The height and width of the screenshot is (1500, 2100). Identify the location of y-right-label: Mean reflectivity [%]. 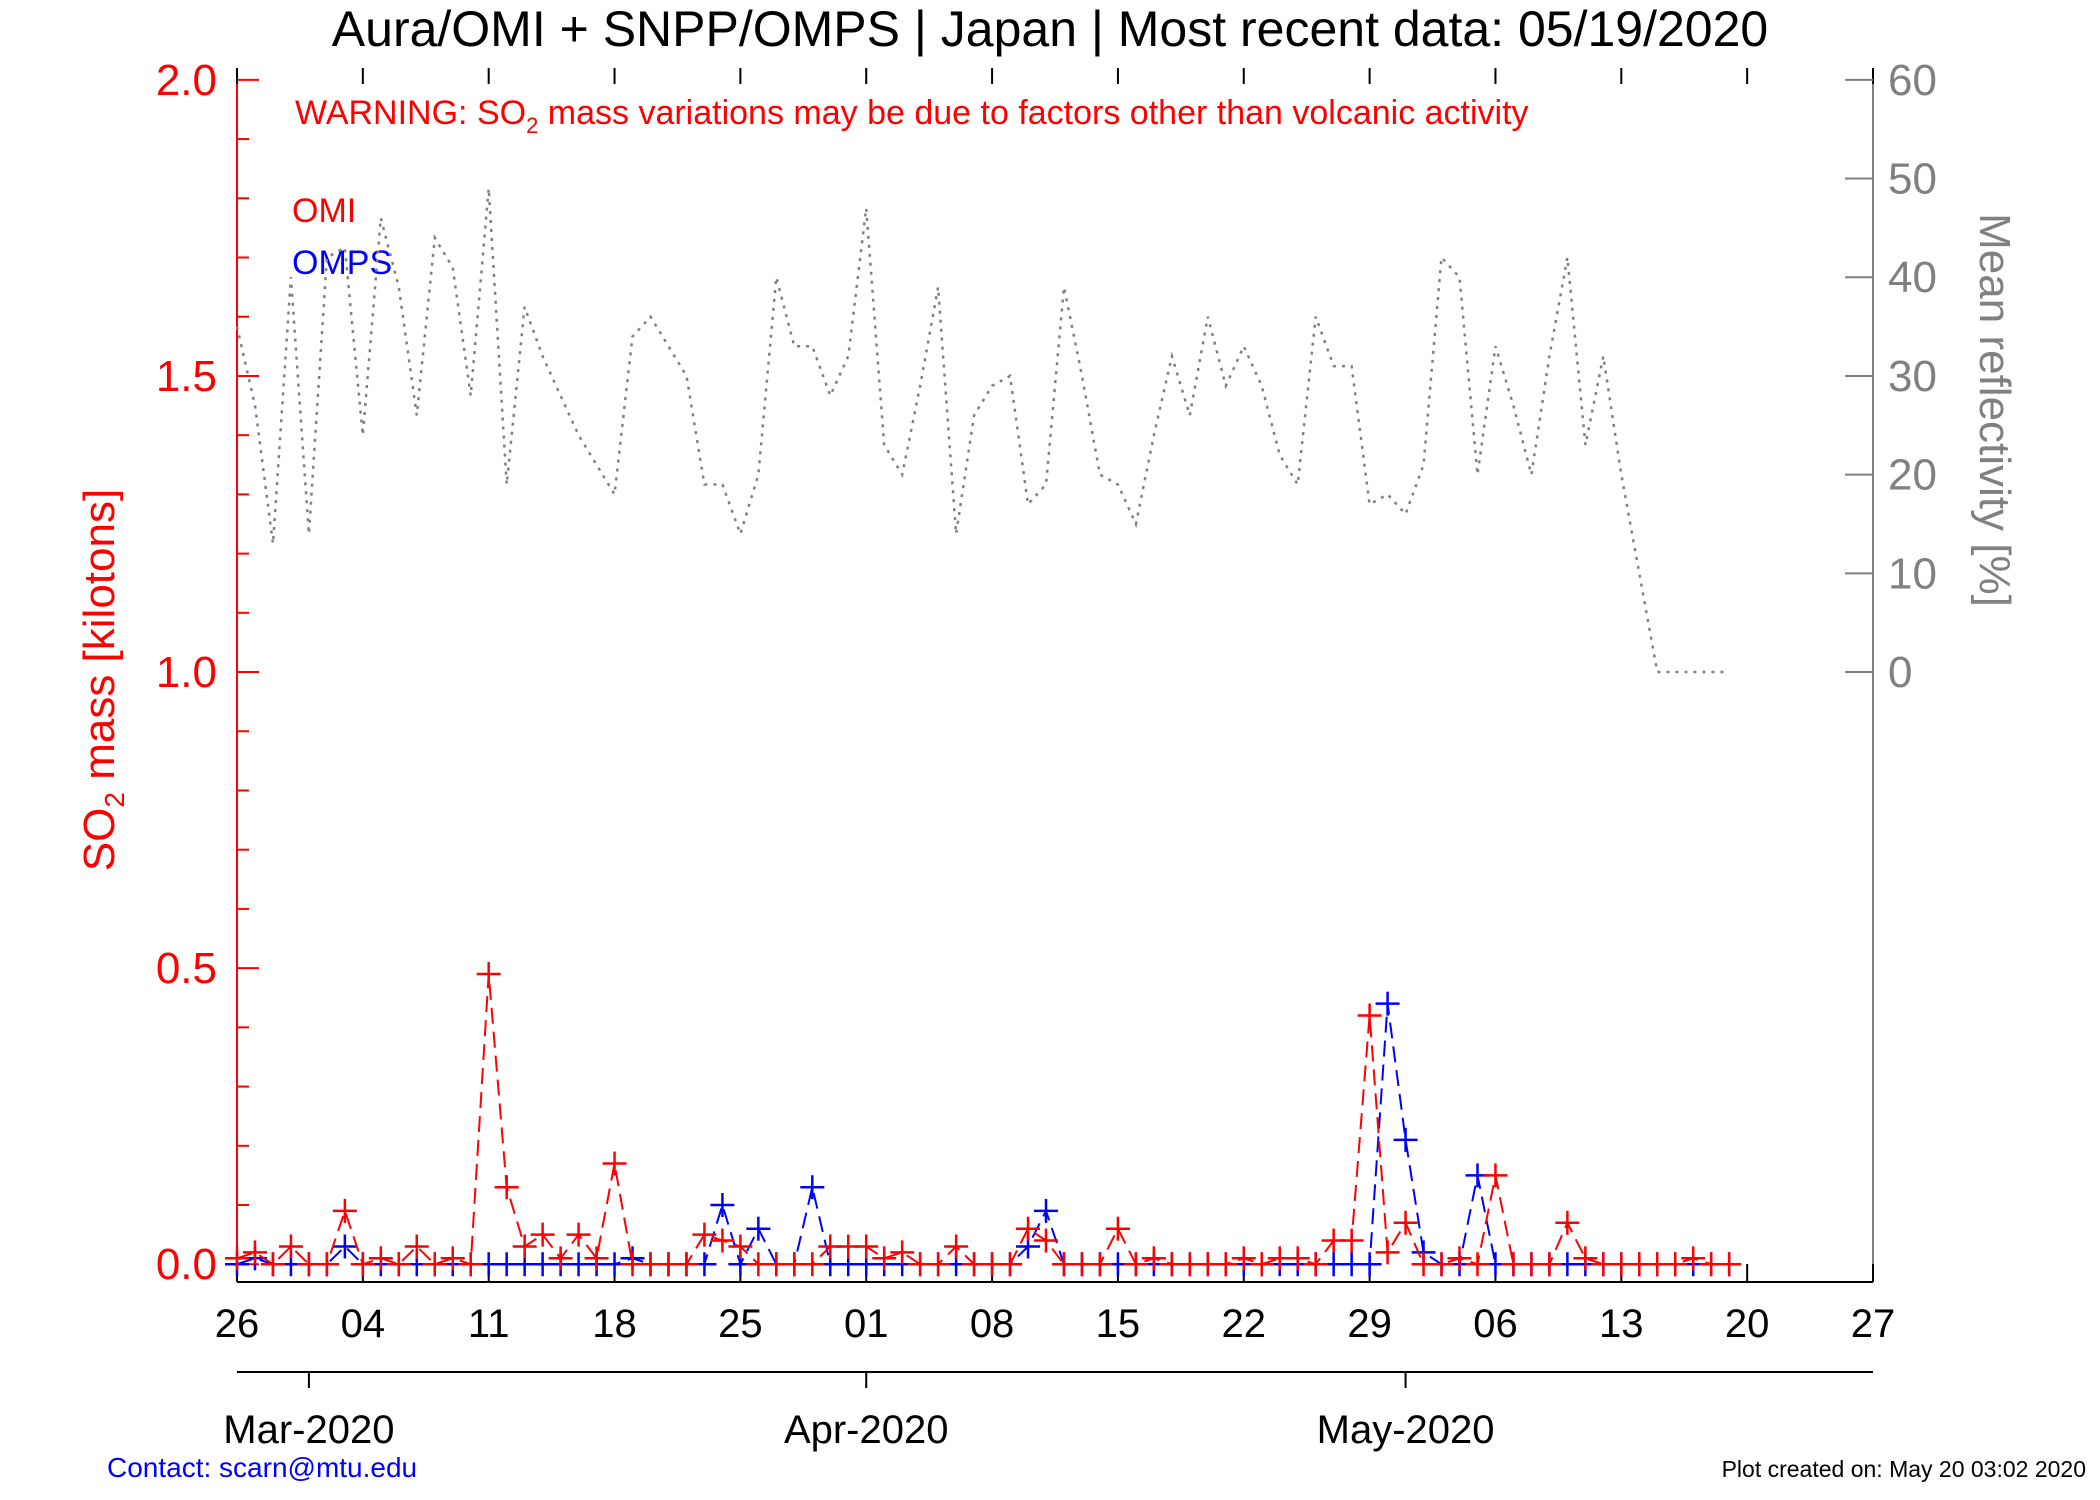
(1994, 410).